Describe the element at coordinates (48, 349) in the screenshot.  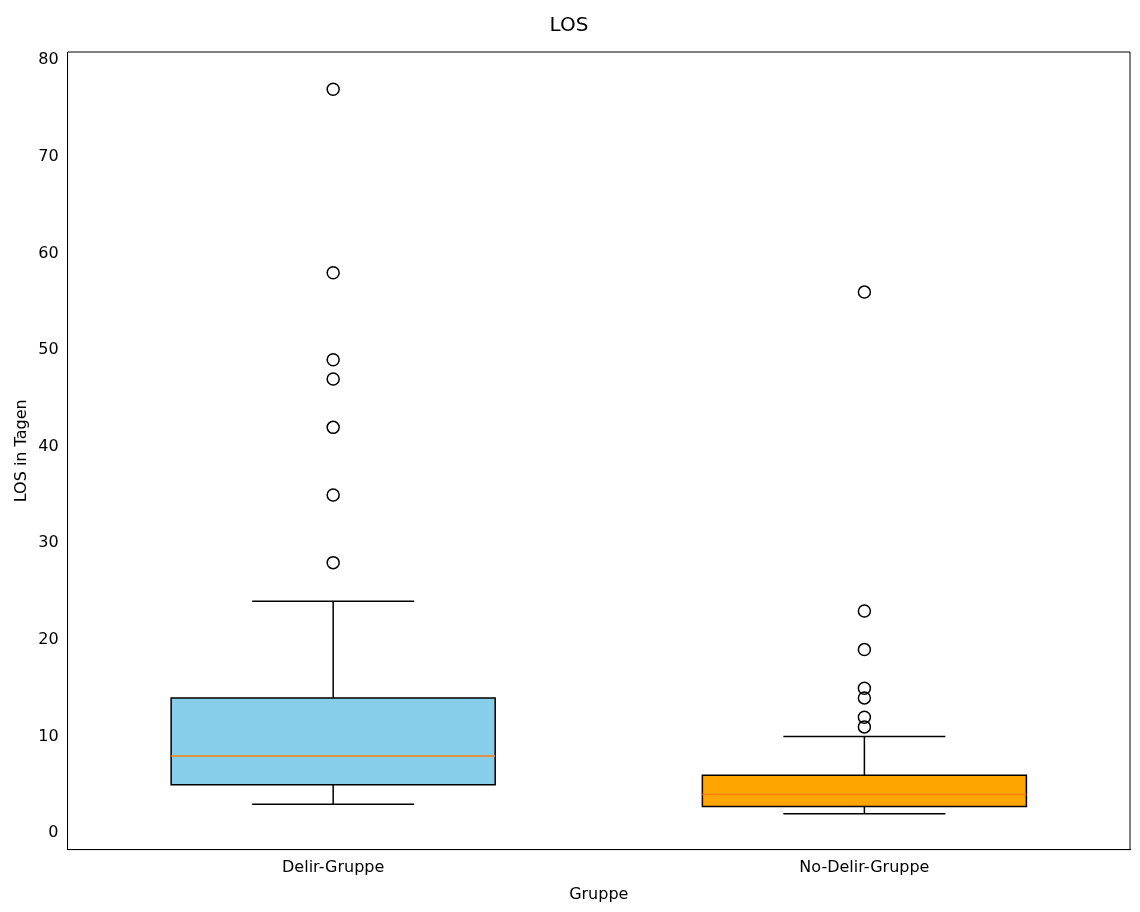
I see `y-tick-label: 50` at that location.